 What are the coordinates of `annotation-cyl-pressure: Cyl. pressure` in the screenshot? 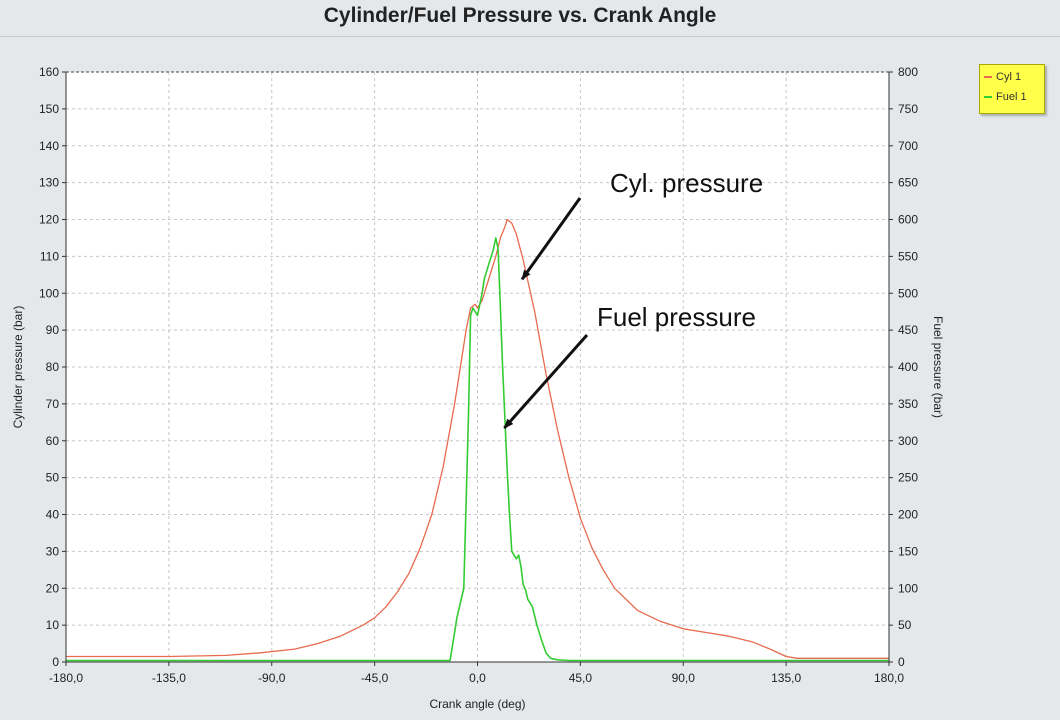 It's located at (687, 183).